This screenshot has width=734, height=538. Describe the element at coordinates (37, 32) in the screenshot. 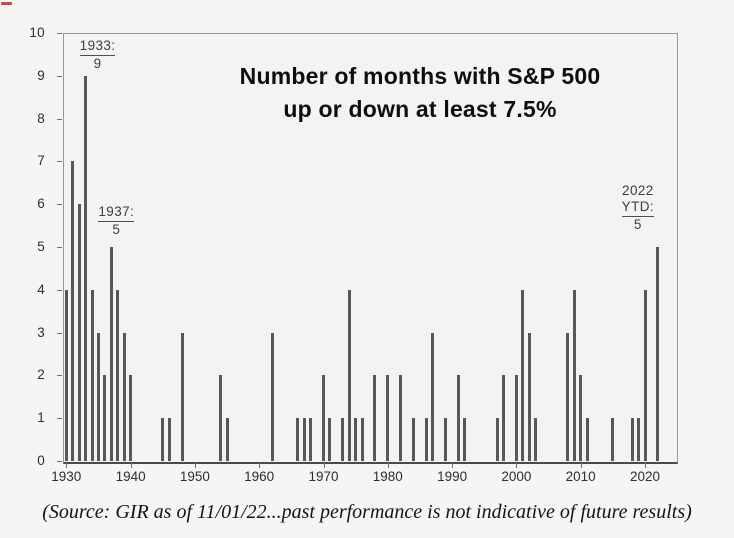

I see `y-tick-label-10: 10` at that location.